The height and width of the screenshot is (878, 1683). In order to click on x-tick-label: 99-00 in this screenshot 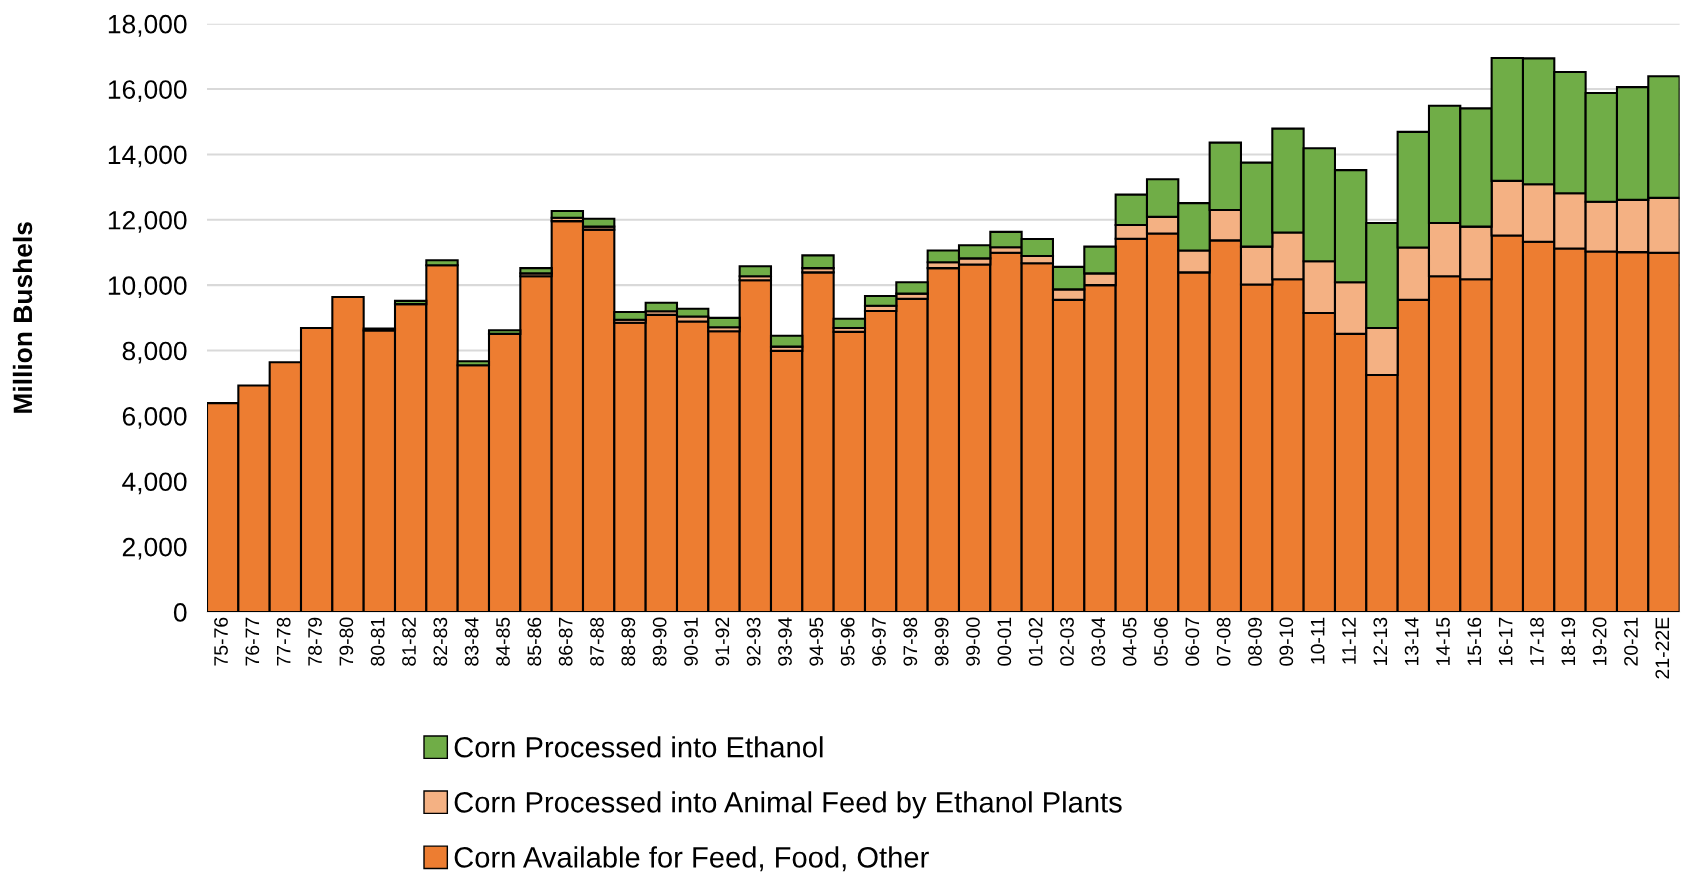, I will do `click(973, 641)`.